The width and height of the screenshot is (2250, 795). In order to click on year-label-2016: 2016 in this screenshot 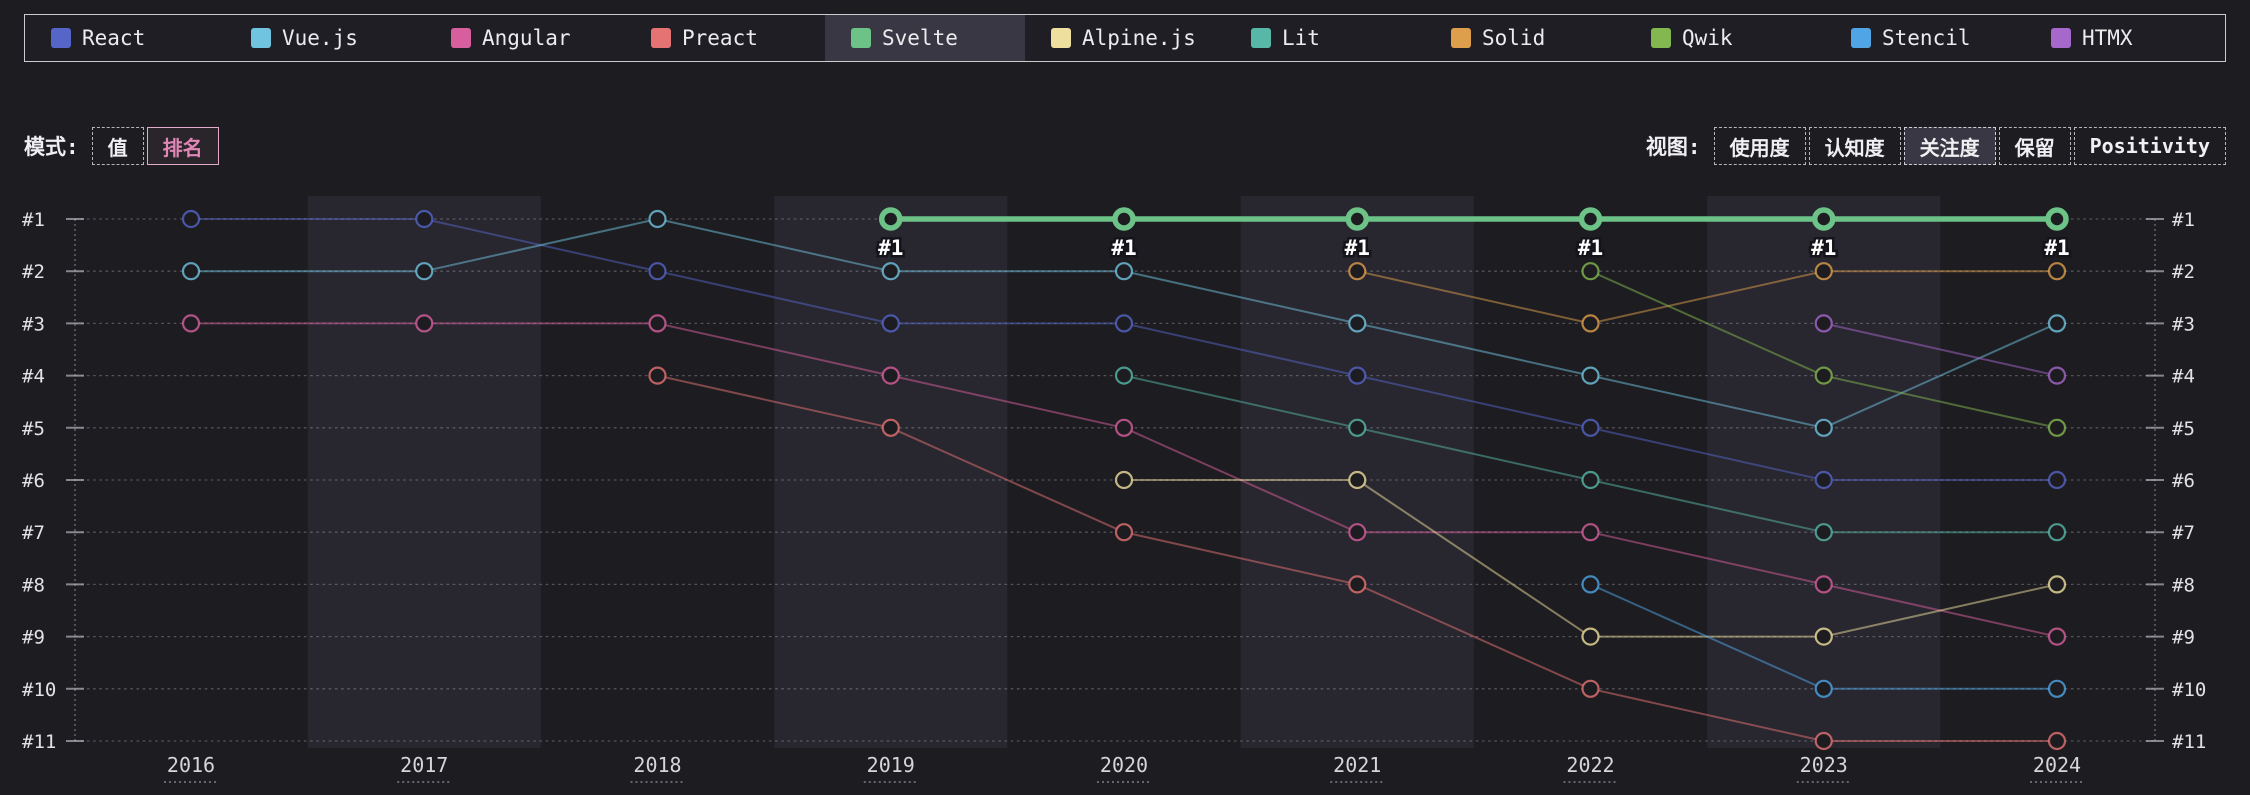, I will do `click(191, 765)`.